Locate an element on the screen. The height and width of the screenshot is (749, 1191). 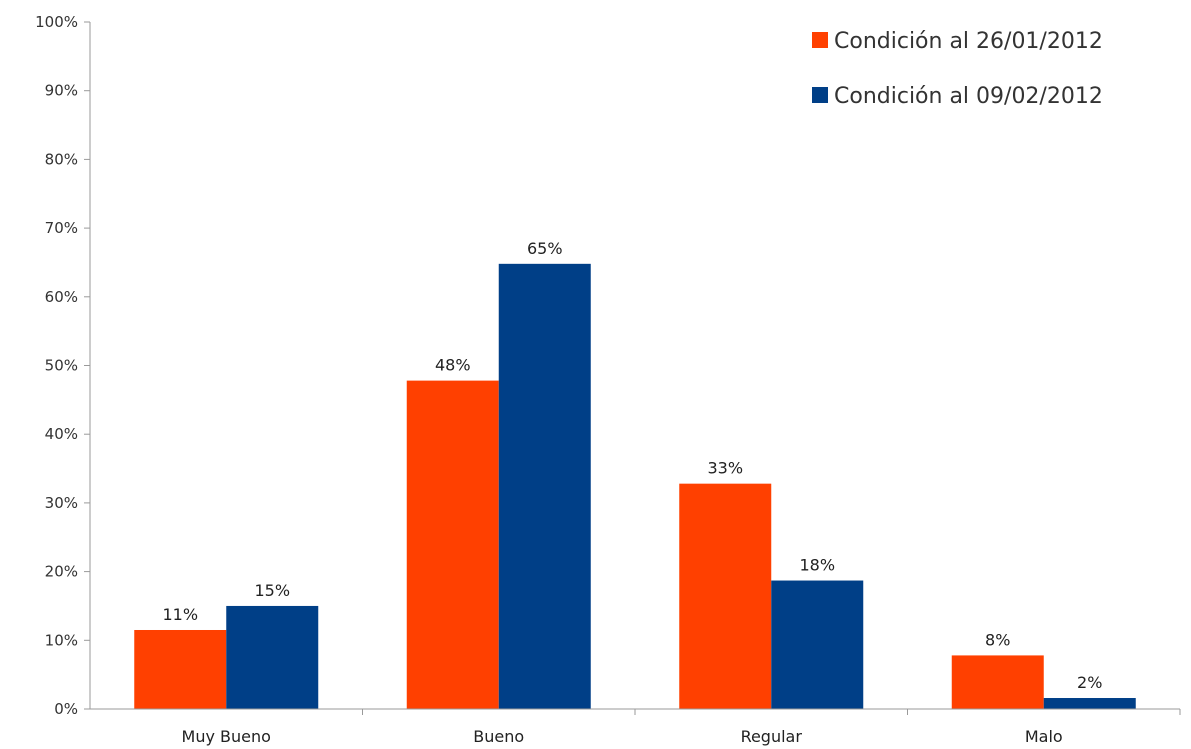
y-tick-label: 0% is located at coordinates (66, 709).